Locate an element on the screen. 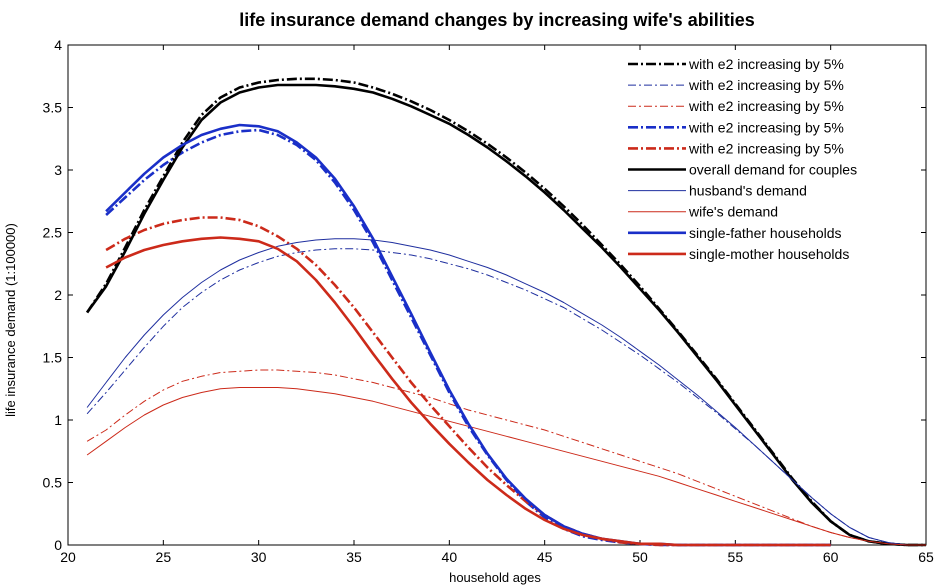 The height and width of the screenshot is (588, 941). y-tick-label: 1.5 is located at coordinates (53, 358).